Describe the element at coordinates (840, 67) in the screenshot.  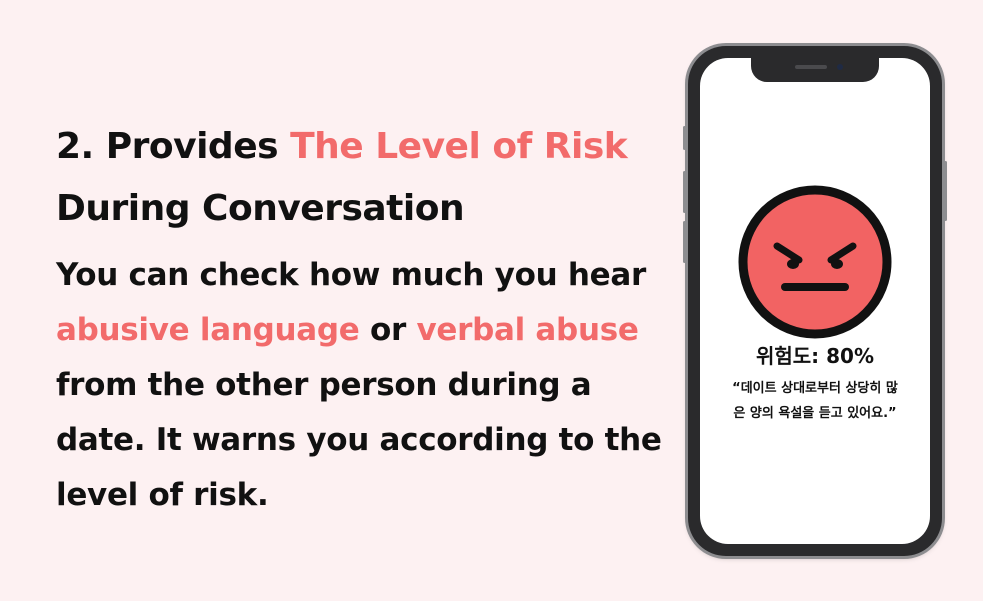
I see `front-camera` at that location.